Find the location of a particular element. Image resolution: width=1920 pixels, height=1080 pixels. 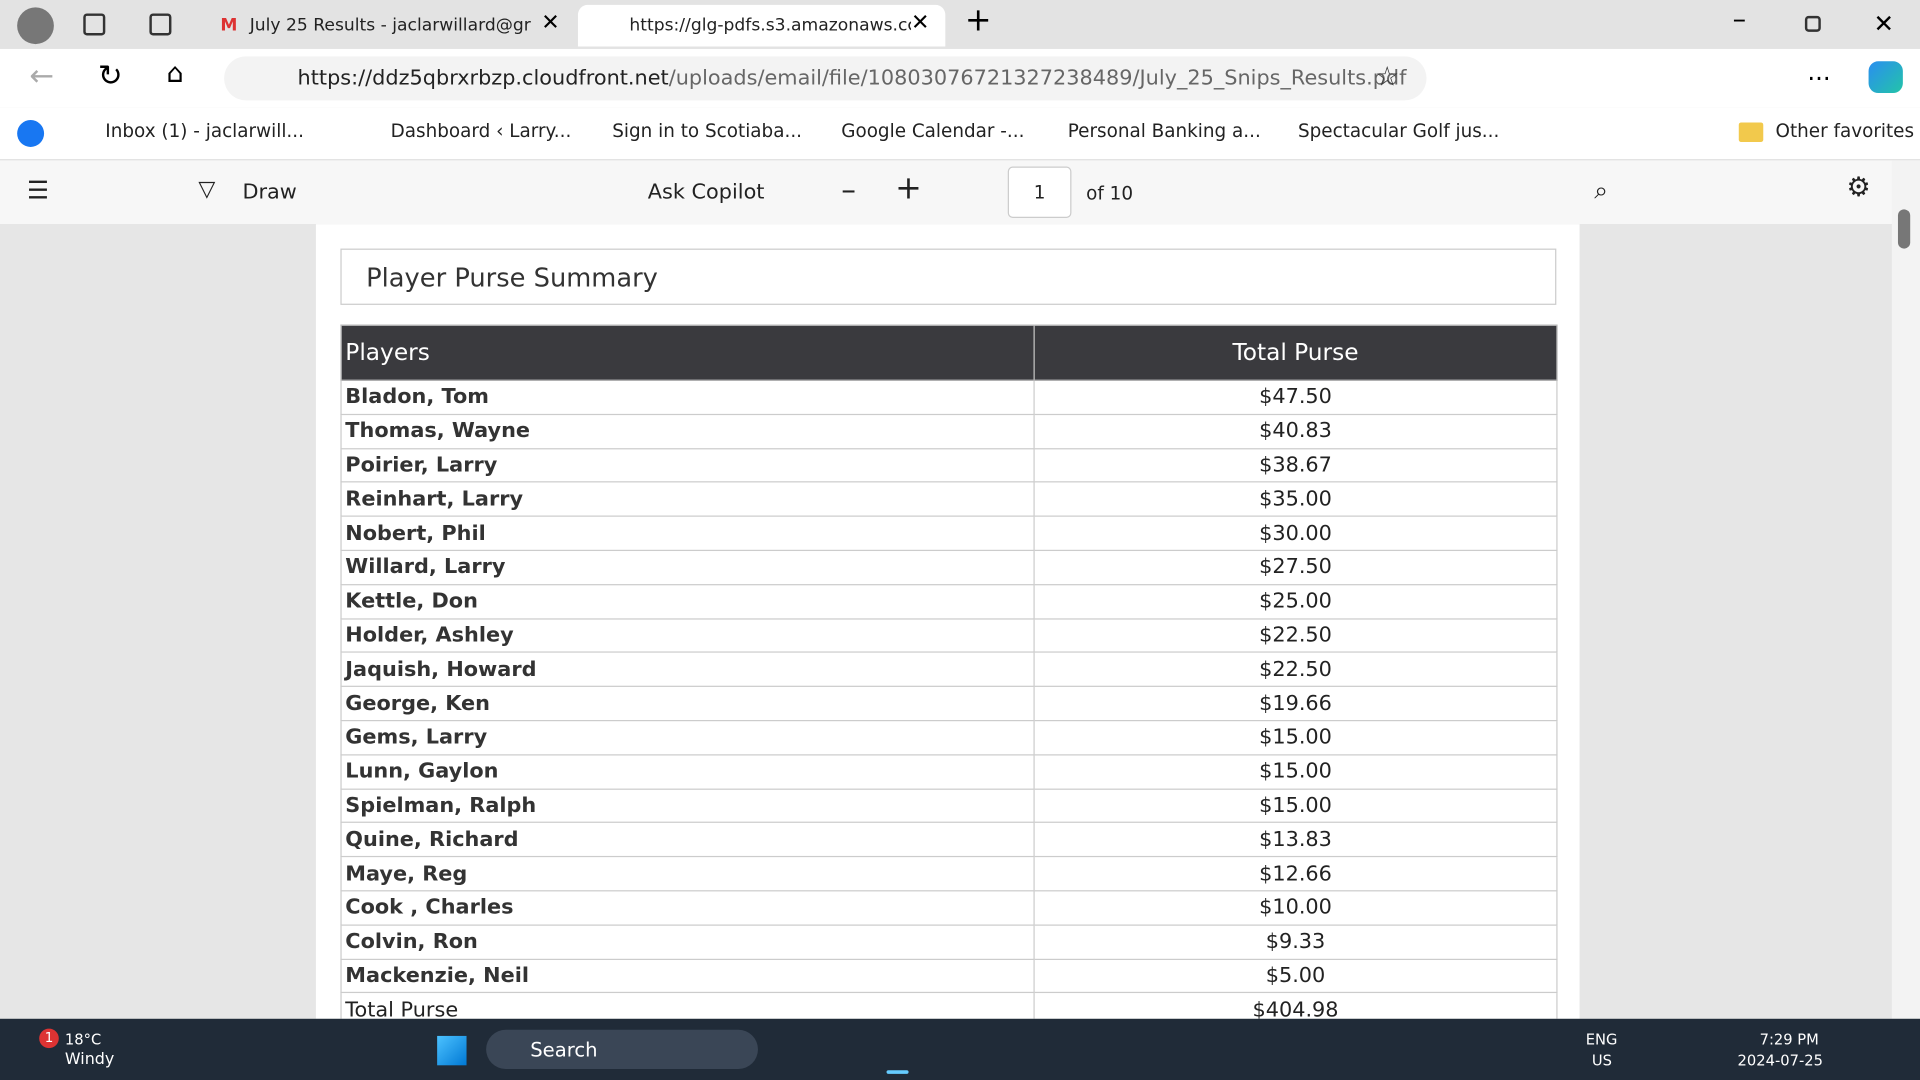

ask-copilot: Ask Copilot is located at coordinates (706, 192).